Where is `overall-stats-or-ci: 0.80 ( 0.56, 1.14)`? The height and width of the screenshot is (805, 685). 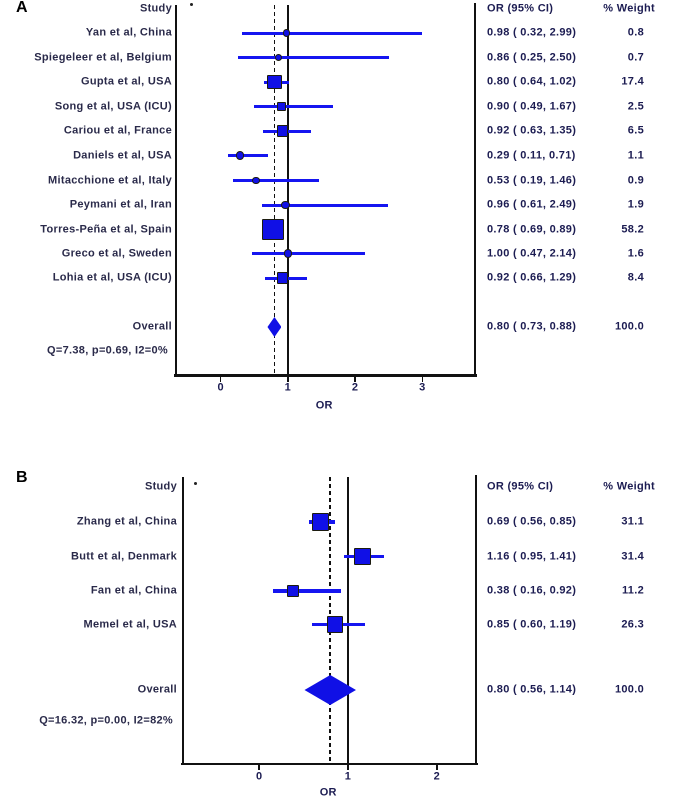 overall-stats-or-ci: 0.80 ( 0.56, 1.14) is located at coordinates (532, 689).